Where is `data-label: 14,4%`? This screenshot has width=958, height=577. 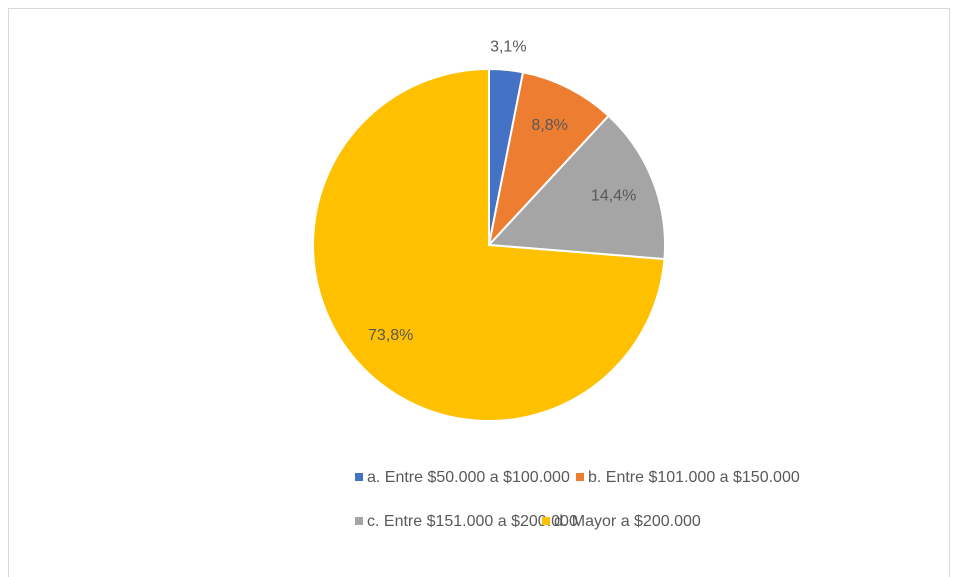
data-label: 14,4% is located at coordinates (613, 196).